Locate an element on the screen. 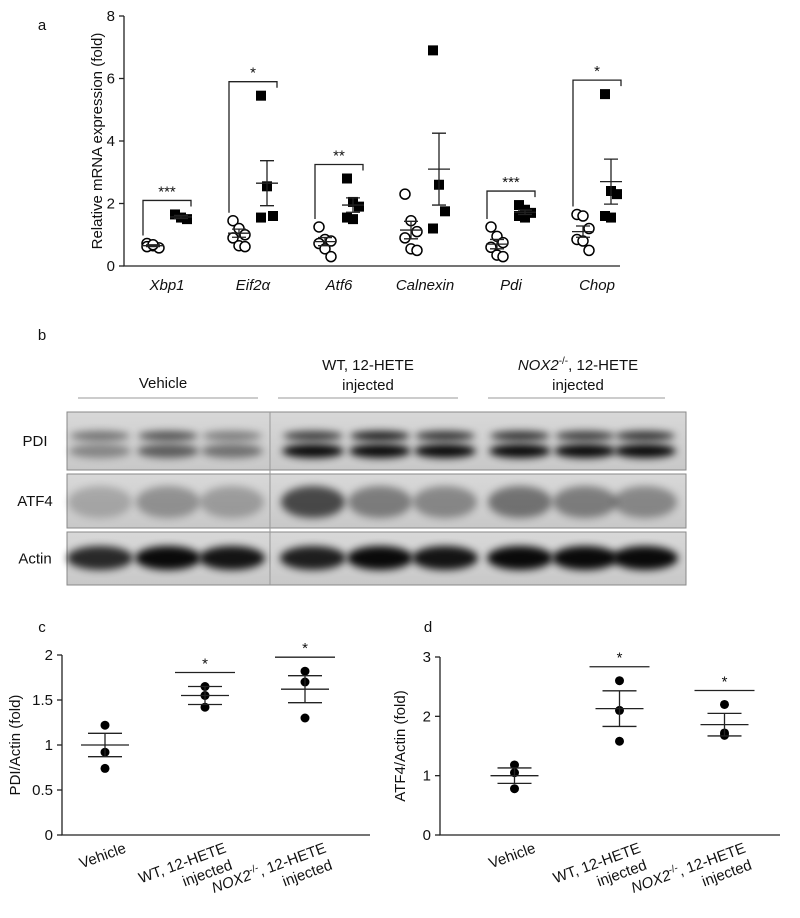  significance-label: *** is located at coordinates (167, 191).